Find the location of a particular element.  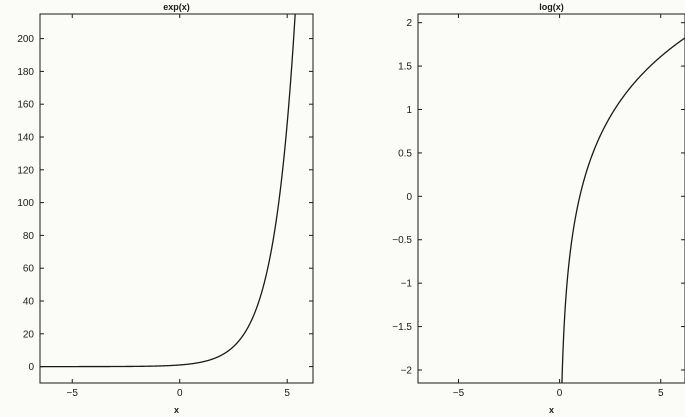

exp-xlabel: x is located at coordinates (176, 410).